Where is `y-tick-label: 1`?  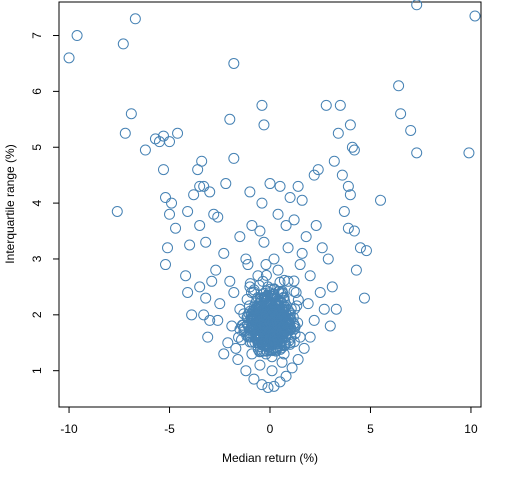 y-tick-label: 1 is located at coordinates (37, 370).